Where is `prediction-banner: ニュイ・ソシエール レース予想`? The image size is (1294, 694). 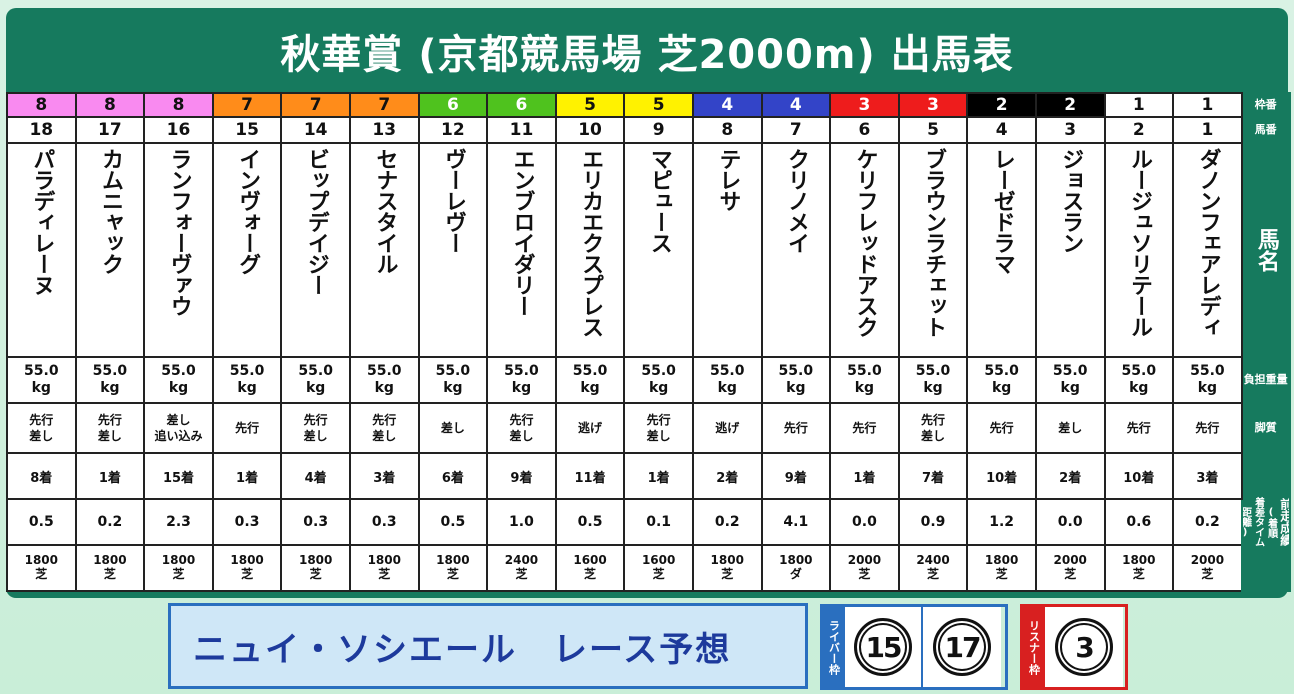 prediction-banner: ニュイ・ソシエール レース予想 is located at coordinates (488, 646).